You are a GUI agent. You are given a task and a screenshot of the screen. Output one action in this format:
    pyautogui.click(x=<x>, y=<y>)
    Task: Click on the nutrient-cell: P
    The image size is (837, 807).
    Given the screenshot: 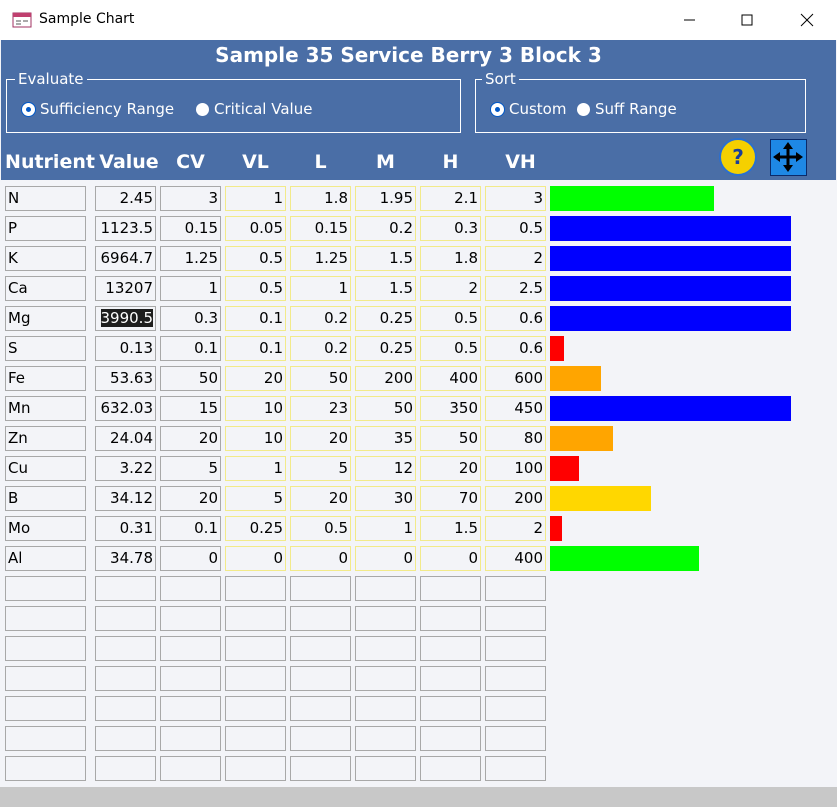 What is the action you would take?
    pyautogui.click(x=45, y=228)
    